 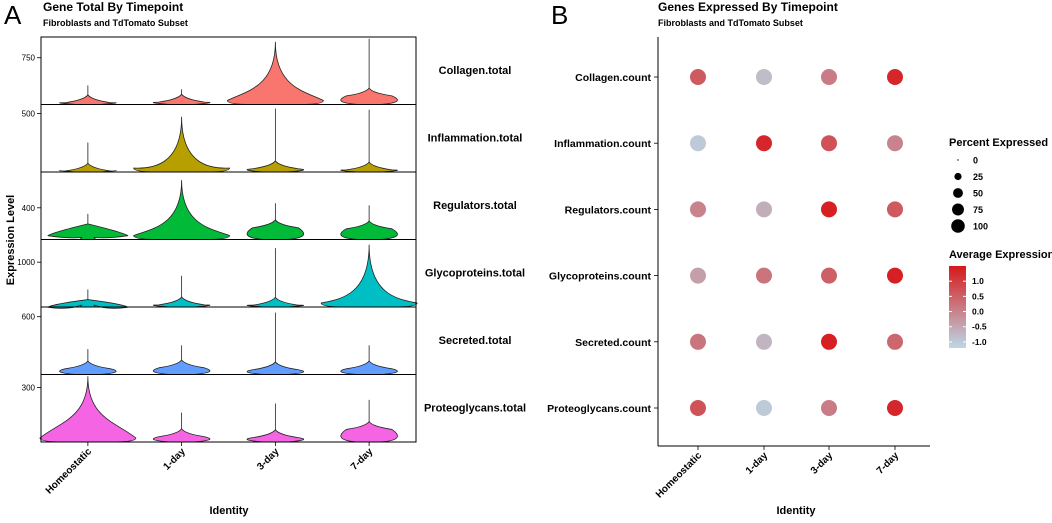 I want to click on facet-glycoproteins-total: 1000 Glycoproteins.total, so click(x=271, y=274).